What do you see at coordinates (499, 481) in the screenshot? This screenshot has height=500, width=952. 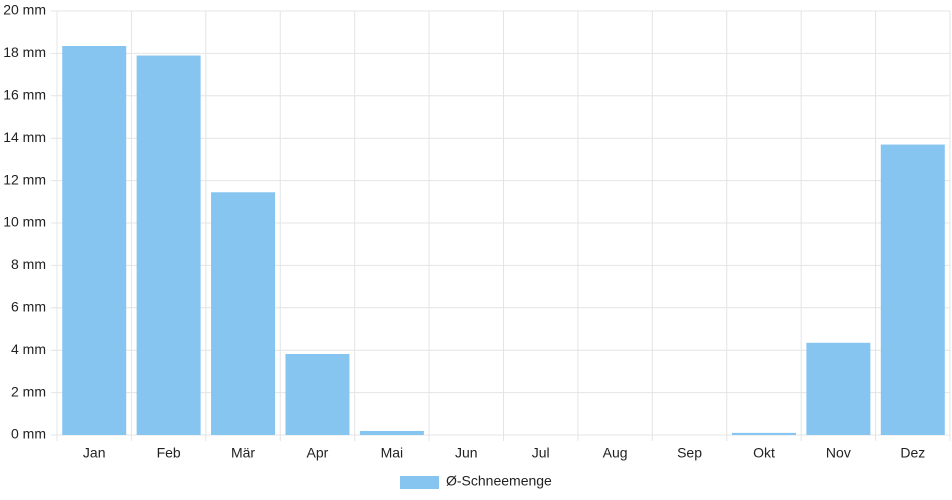 I see `legend-label: Ø-Schneemenge` at bounding box center [499, 481].